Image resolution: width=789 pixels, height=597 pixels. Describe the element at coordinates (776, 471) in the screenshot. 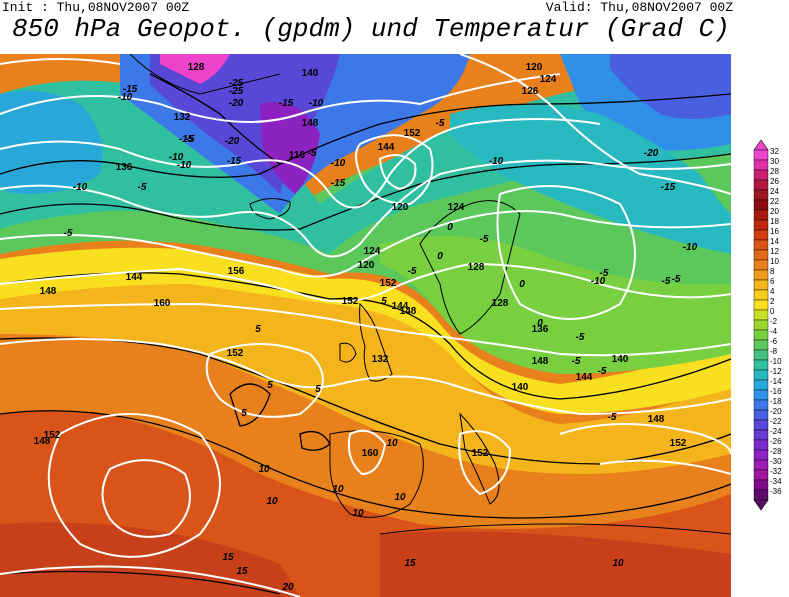

I see `scale-tick-label: -32` at that location.